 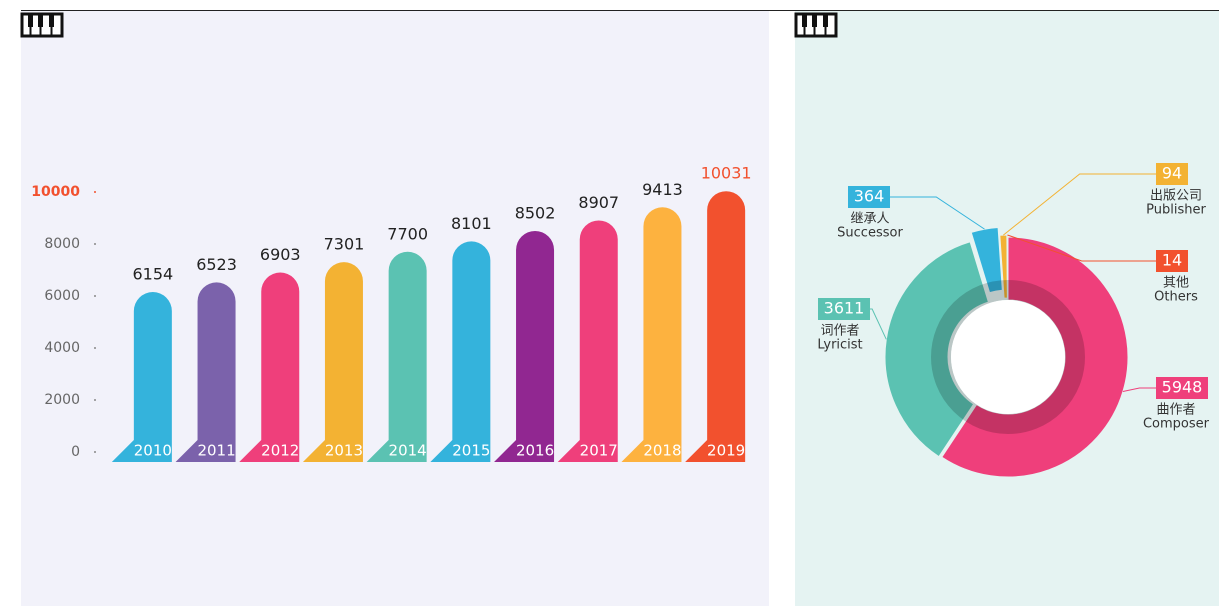 What do you see at coordinates (662, 451) in the screenshot?
I see `x-tick-label: 2018` at bounding box center [662, 451].